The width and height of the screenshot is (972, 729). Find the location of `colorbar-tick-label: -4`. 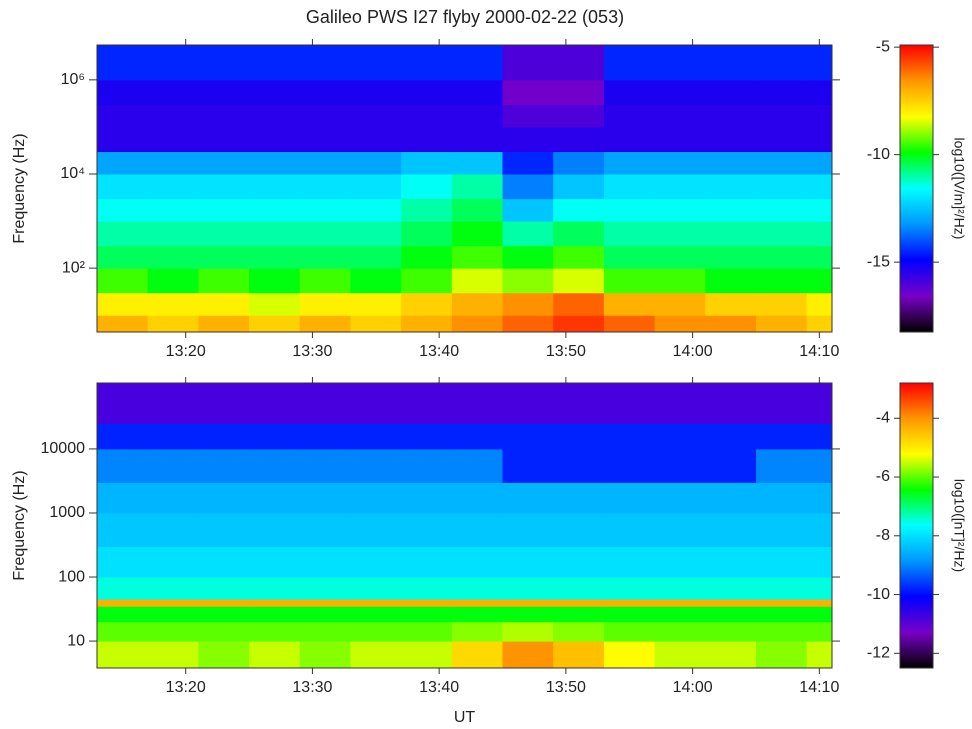

colorbar-tick-label: -4 is located at coordinates (883, 417).